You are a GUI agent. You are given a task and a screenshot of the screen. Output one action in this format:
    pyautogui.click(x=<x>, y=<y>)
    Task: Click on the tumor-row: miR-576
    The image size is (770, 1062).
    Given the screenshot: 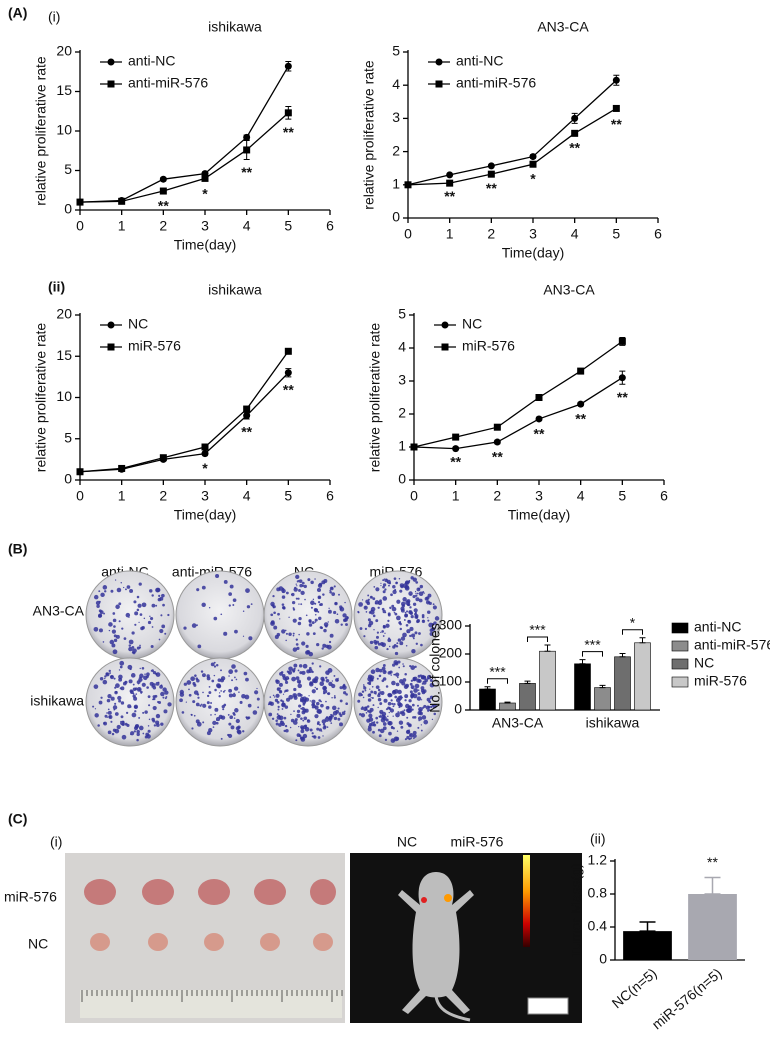 What is the action you would take?
    pyautogui.click(x=30, y=897)
    